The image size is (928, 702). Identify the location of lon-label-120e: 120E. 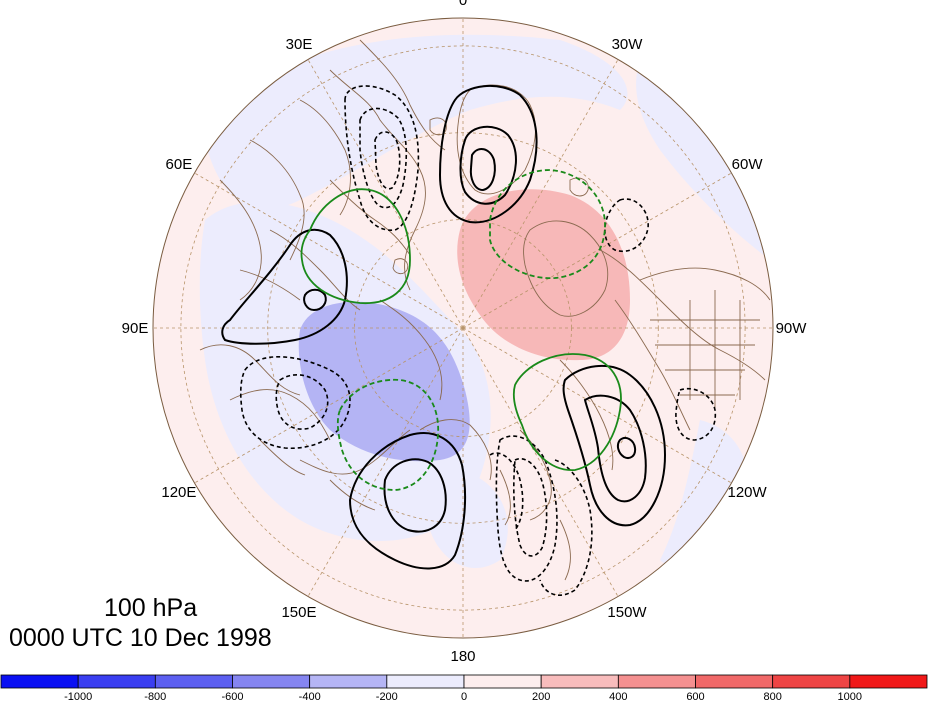
(178, 492).